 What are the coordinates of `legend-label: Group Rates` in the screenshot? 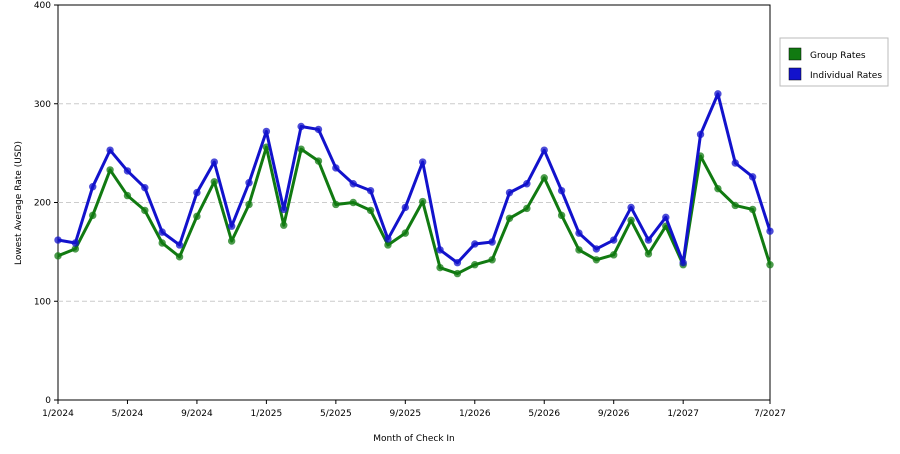 It's located at (838, 56).